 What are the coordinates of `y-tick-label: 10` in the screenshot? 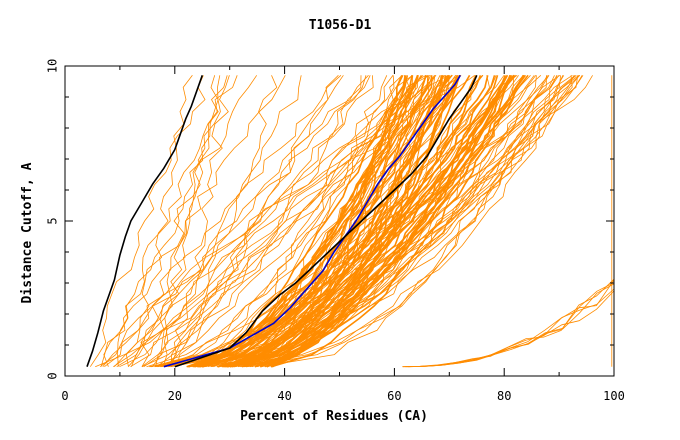 It's located at (53, 66).